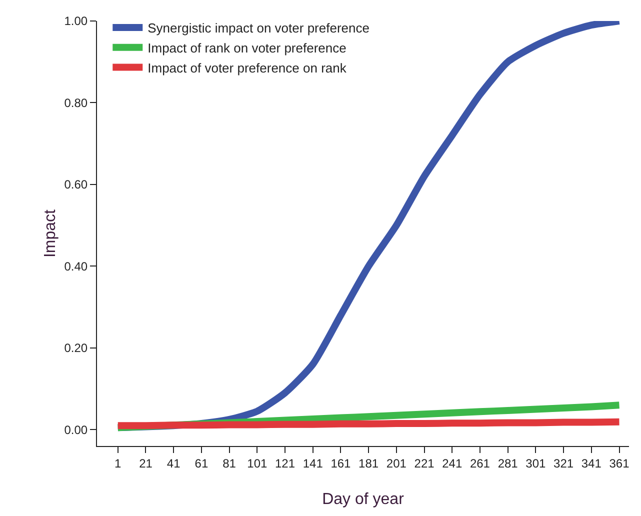 The width and height of the screenshot is (641, 516). I want to click on y-tick-label: 0.00, so click(76, 429).